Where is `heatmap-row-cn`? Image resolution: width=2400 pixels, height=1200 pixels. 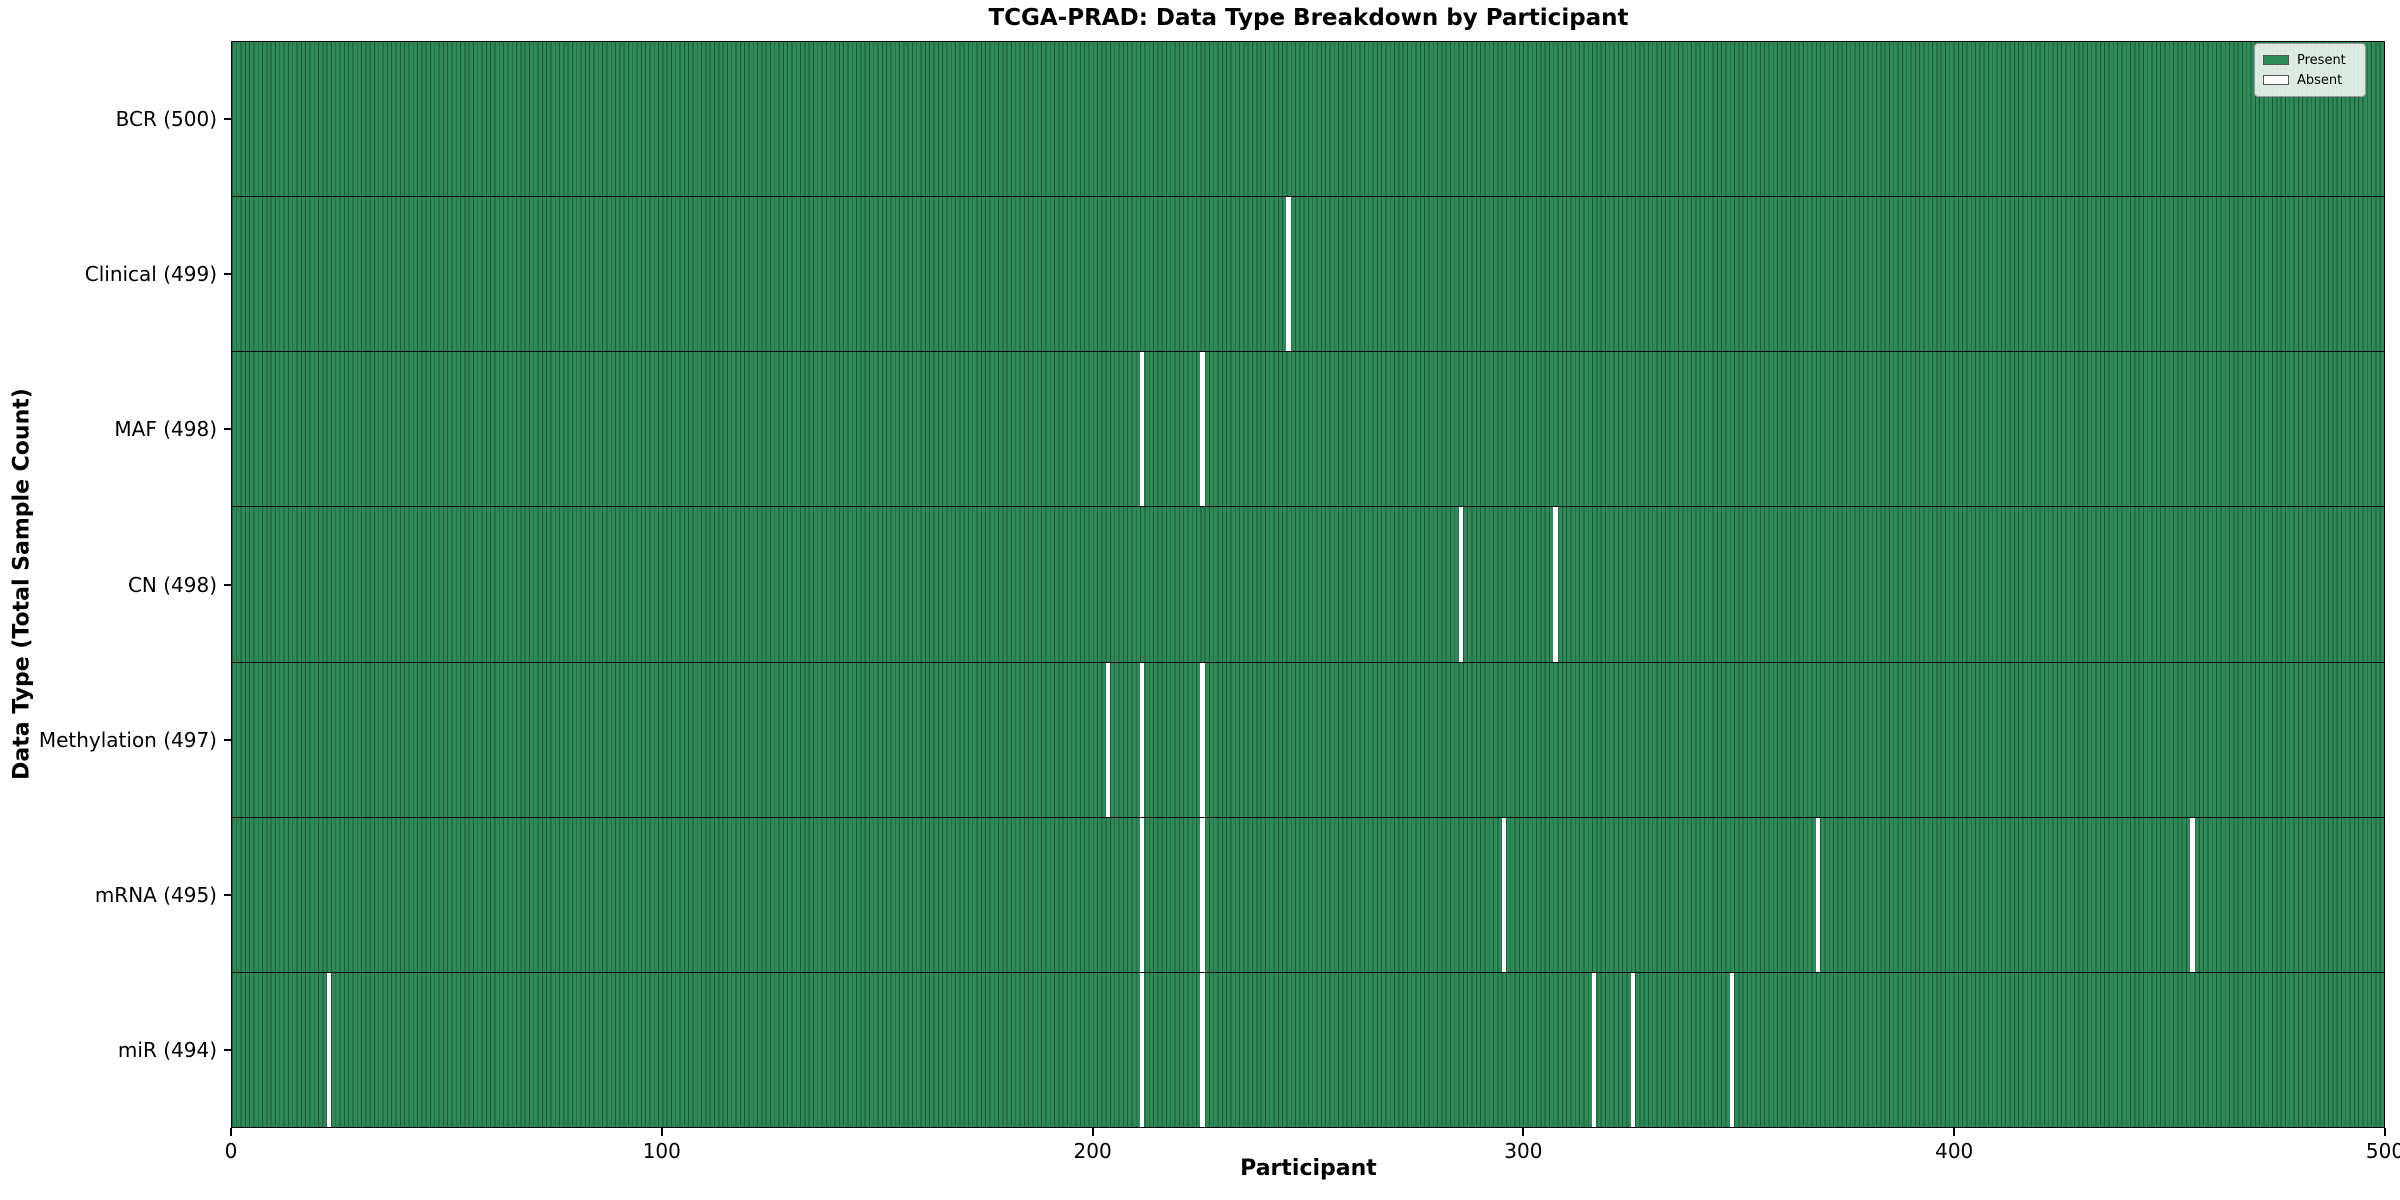
heatmap-row-cn is located at coordinates (1308, 584).